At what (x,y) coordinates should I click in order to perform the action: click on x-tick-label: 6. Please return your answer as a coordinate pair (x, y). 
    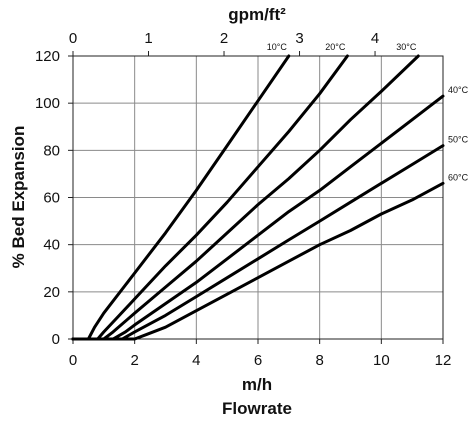
    Looking at the image, I should click on (258, 360).